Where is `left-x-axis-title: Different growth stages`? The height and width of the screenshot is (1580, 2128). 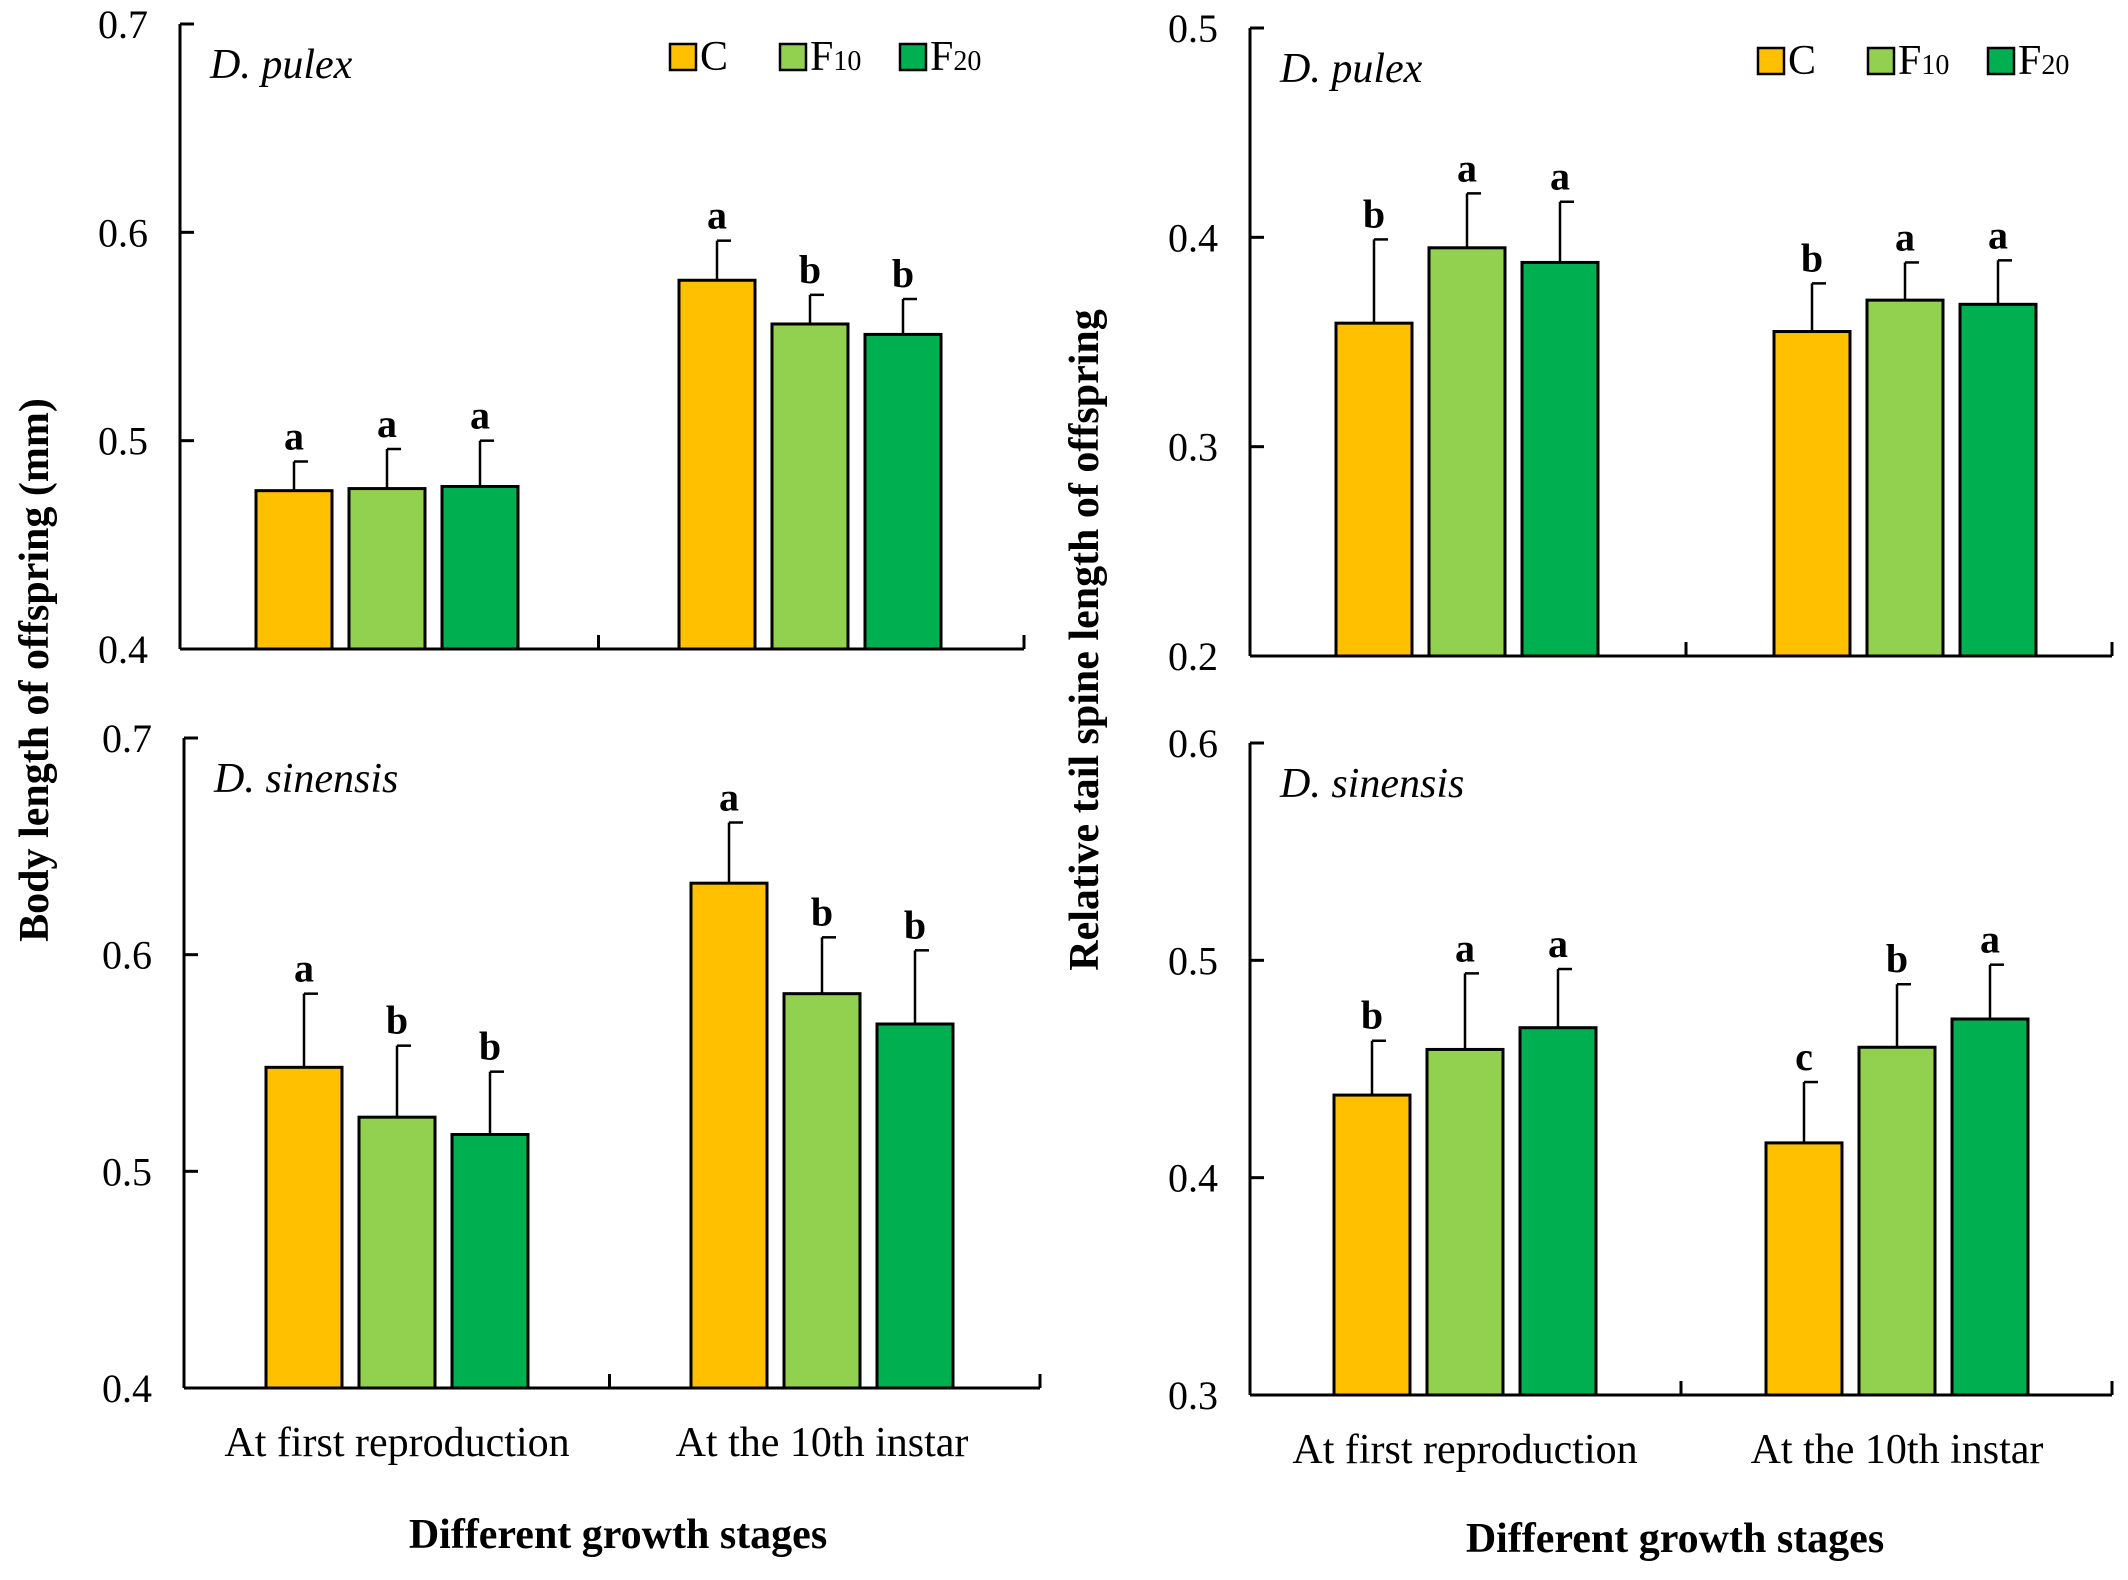 left-x-axis-title: Different growth stages is located at coordinates (618, 1535).